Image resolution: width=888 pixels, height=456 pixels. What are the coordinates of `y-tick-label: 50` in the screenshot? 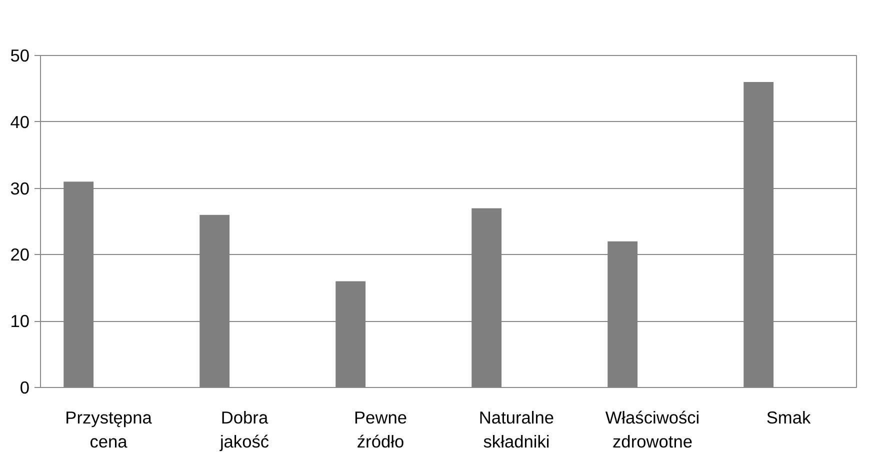 It's located at (20, 56).